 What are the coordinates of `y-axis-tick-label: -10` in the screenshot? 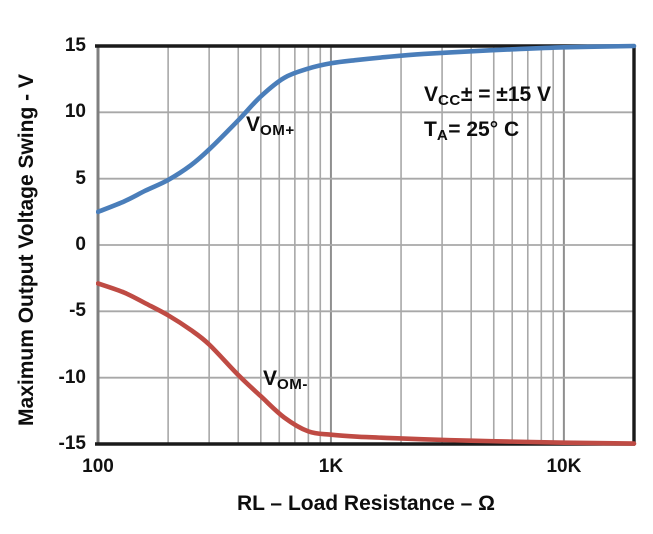 It's located at (72, 377).